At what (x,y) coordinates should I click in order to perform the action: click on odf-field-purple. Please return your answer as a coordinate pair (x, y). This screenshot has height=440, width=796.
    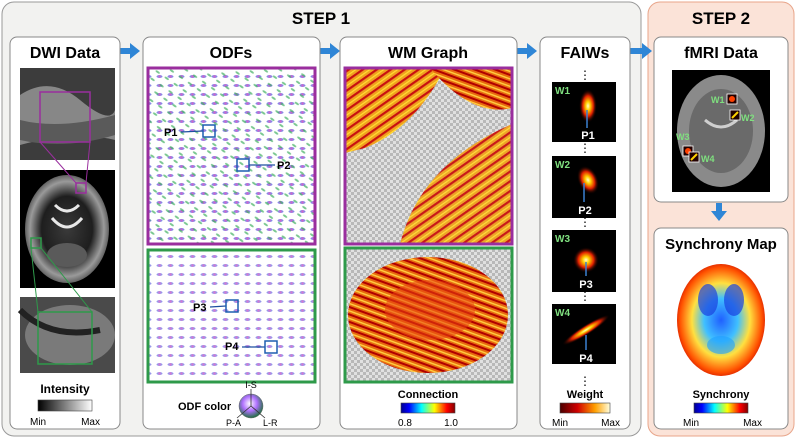
    Looking at the image, I should click on (231, 156).